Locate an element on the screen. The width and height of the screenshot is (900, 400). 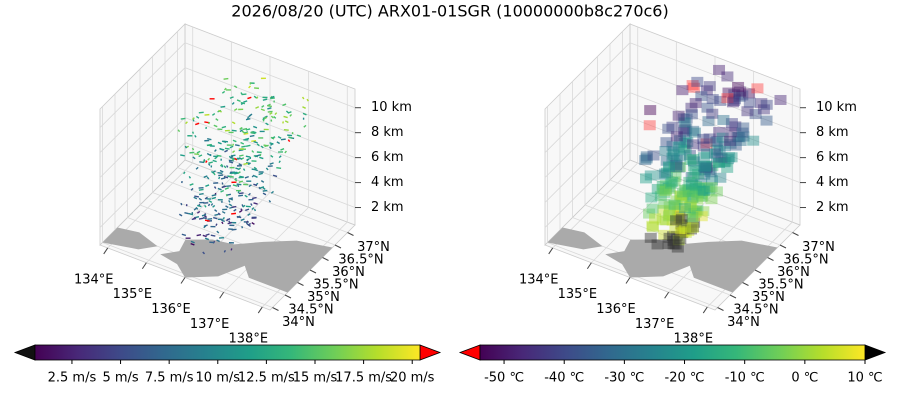
y-tick-label: 34°N is located at coordinates (298, 322).